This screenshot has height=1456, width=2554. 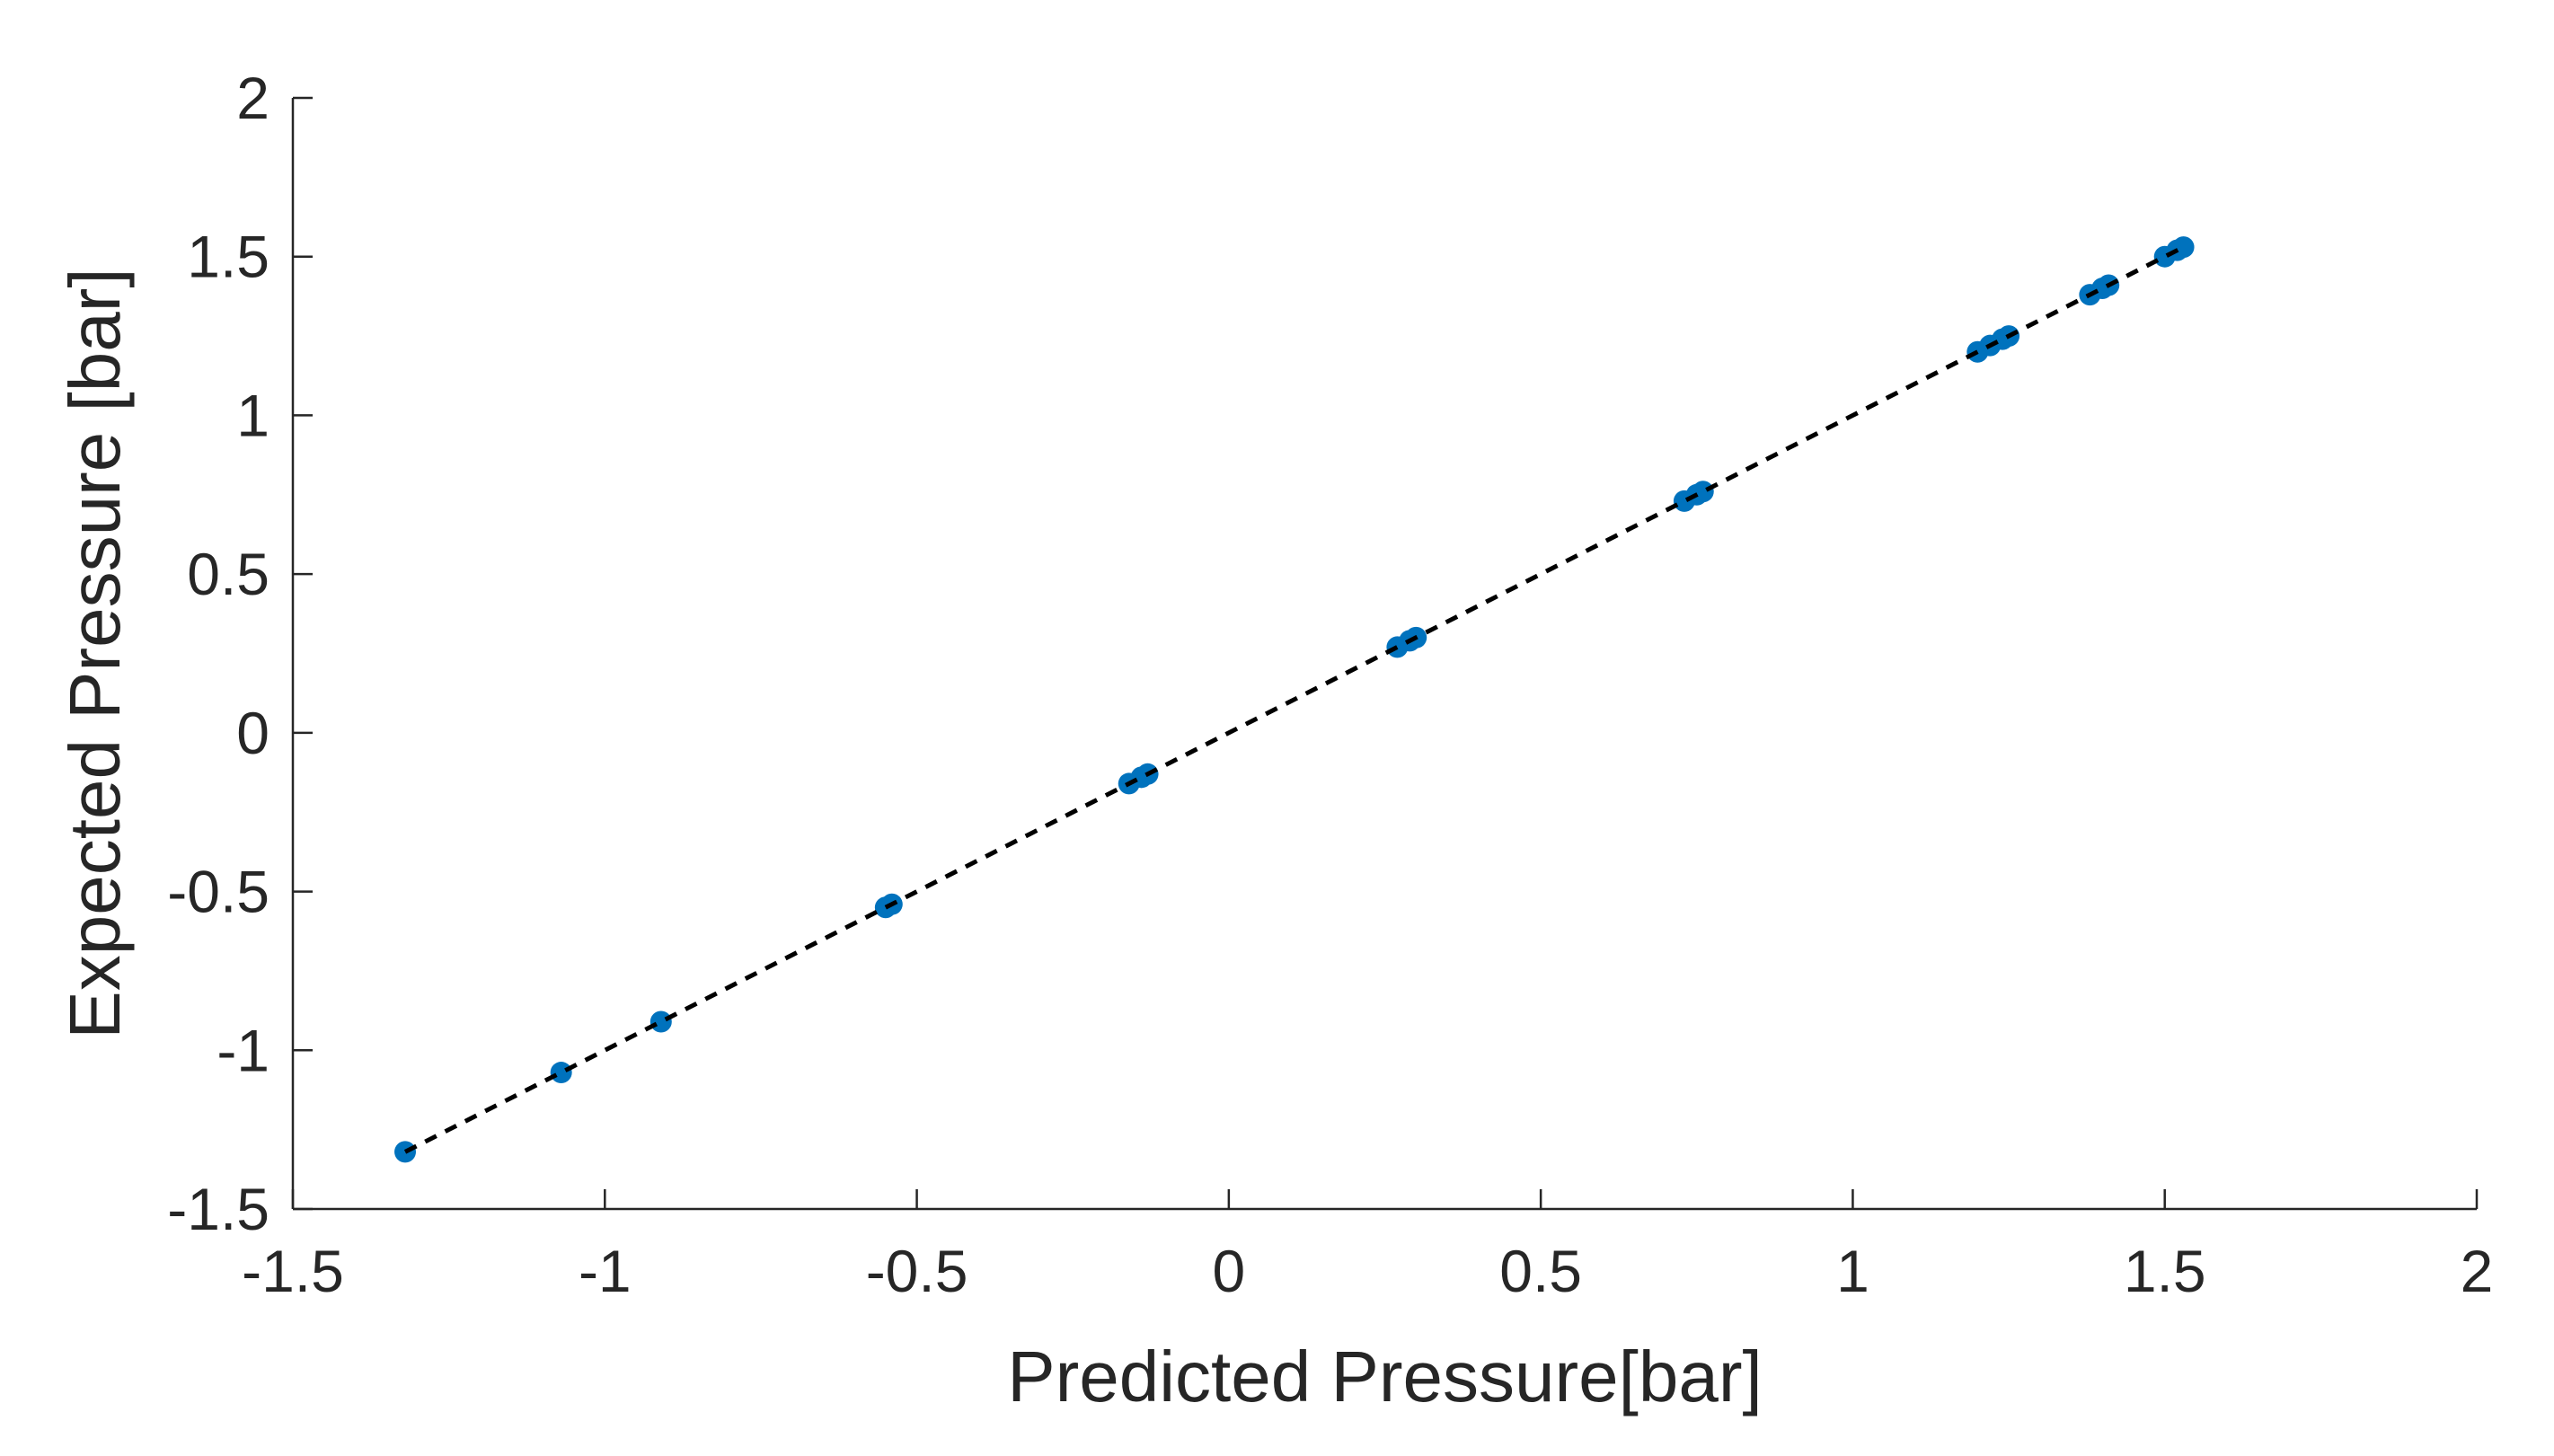 What do you see at coordinates (253, 98) in the screenshot?
I see `y-tick-label: 2` at bounding box center [253, 98].